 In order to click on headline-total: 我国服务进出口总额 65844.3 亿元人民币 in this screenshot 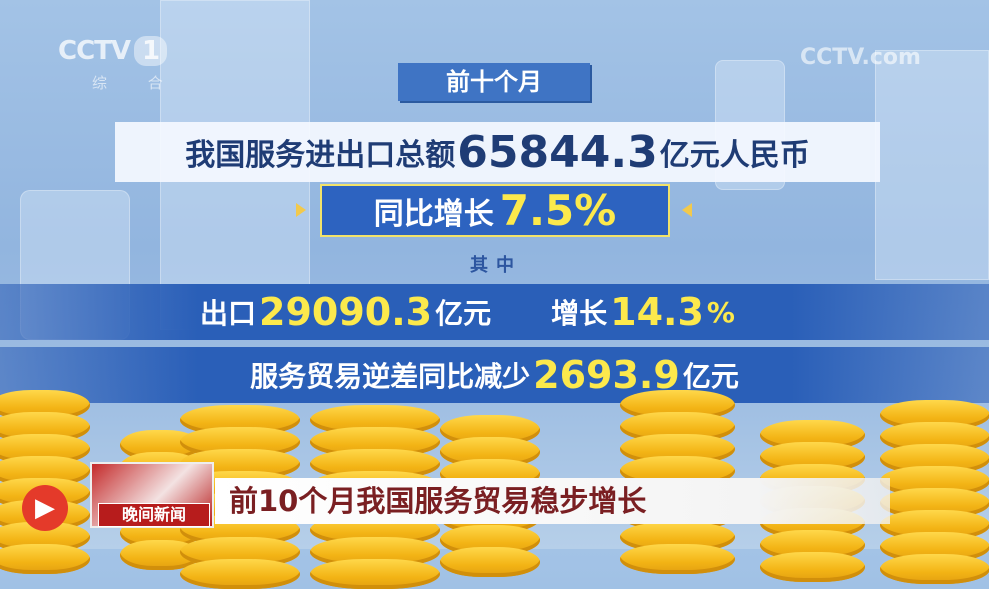, I will do `click(497, 152)`.